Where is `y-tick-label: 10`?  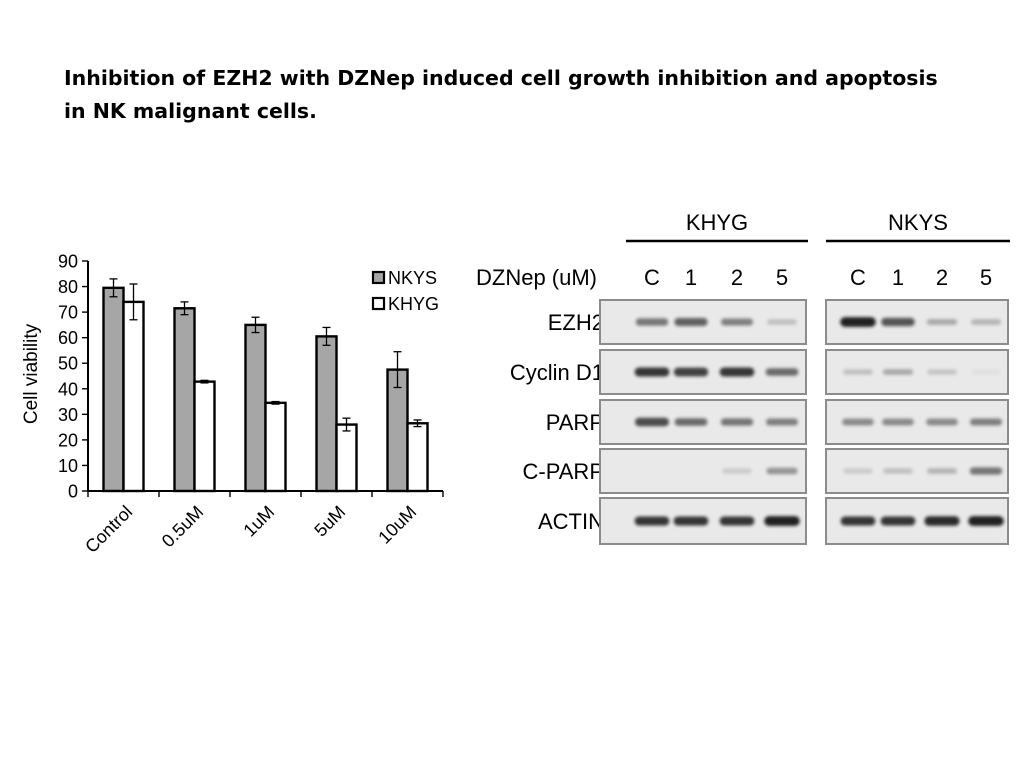
y-tick-label: 10 is located at coordinates (68, 466).